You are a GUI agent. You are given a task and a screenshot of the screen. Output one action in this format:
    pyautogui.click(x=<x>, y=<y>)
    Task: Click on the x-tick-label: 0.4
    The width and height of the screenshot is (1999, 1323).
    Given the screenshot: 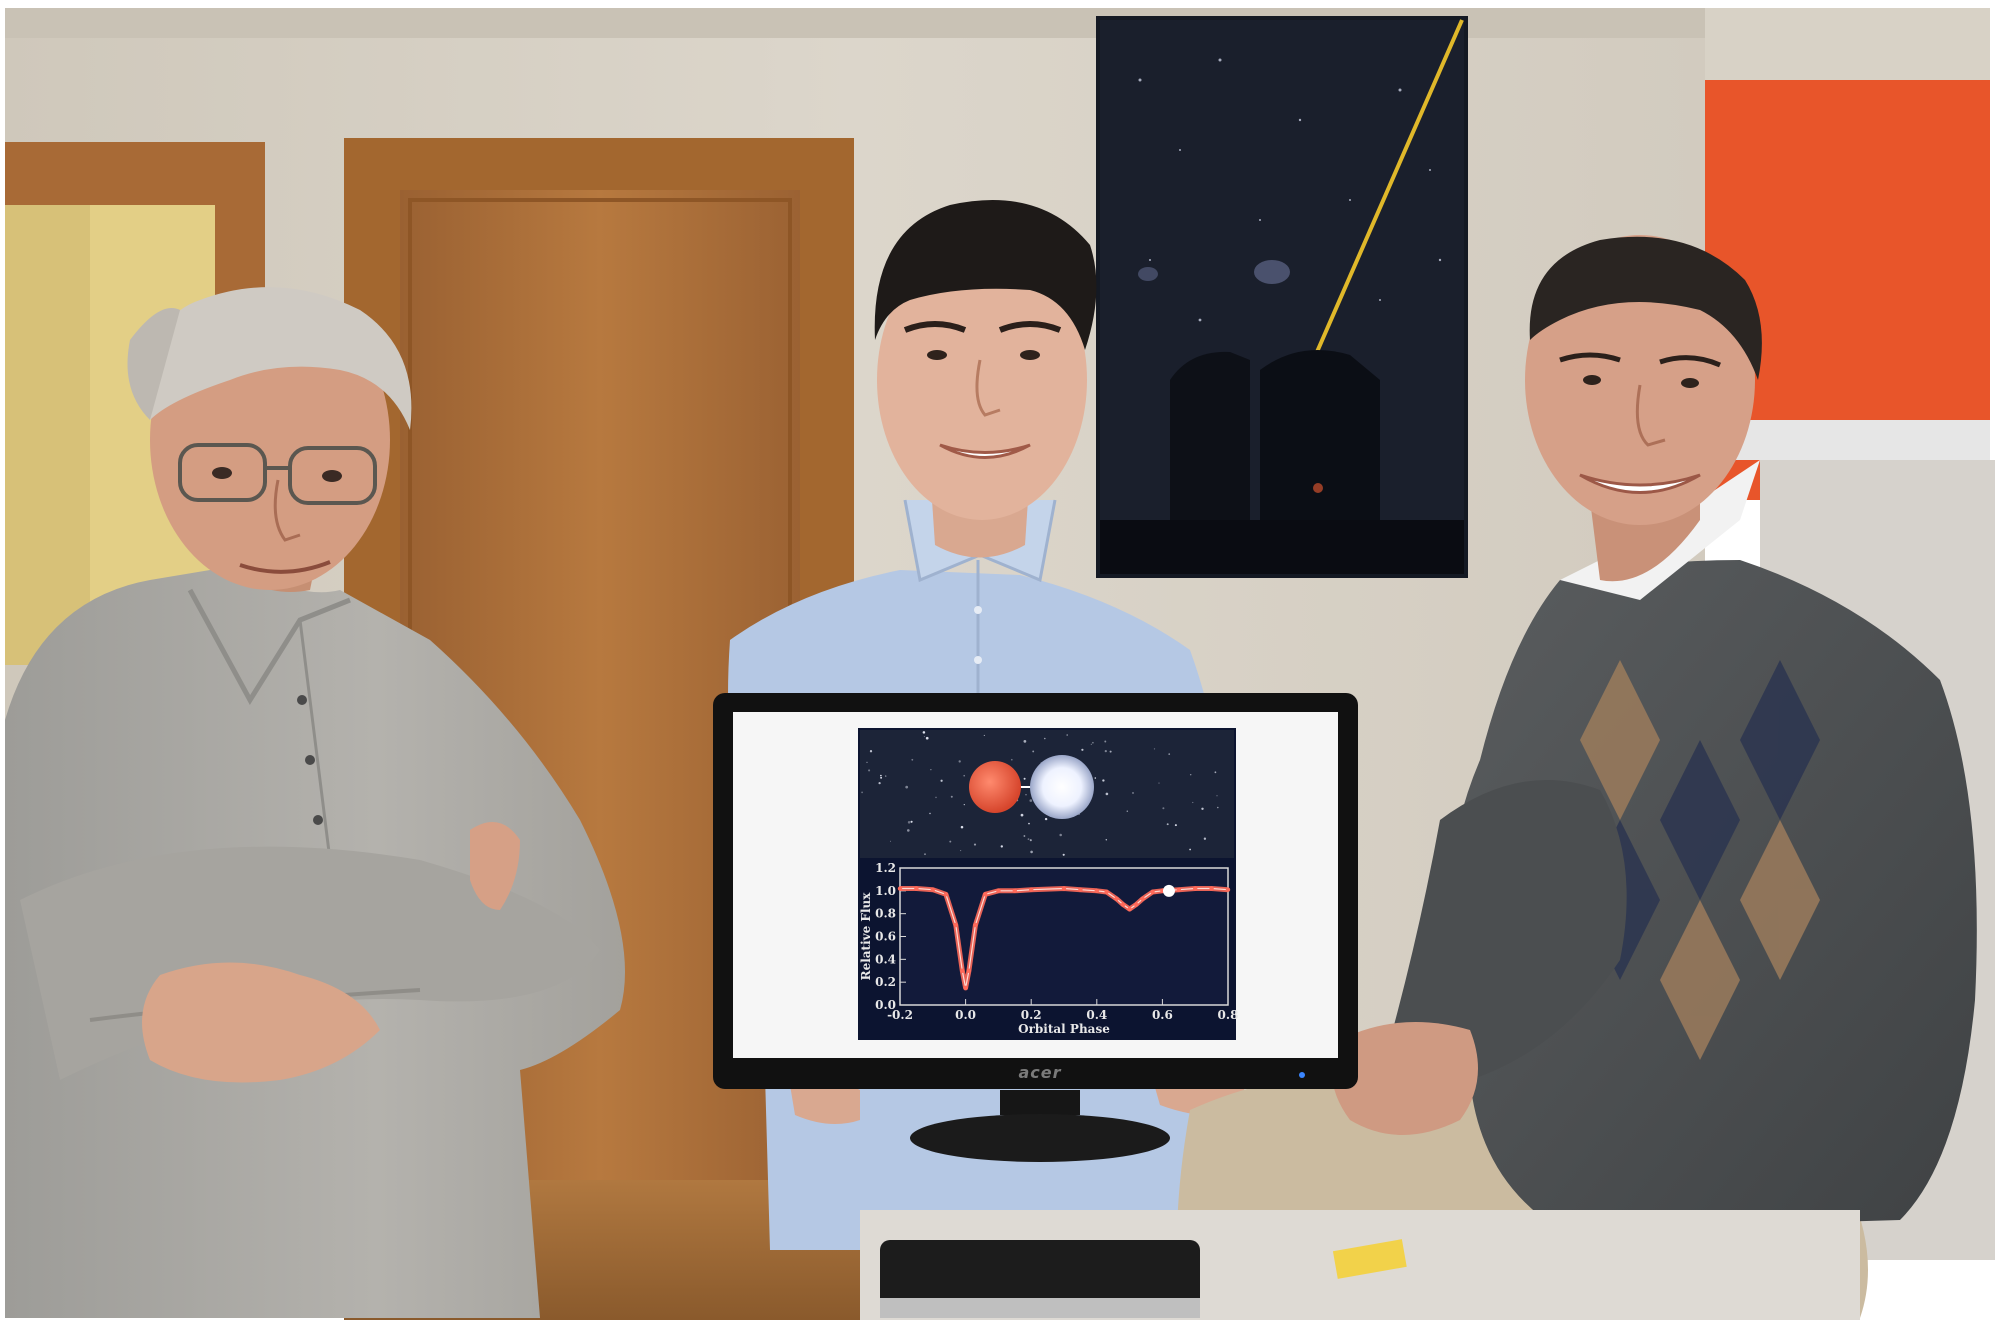 What is the action you would take?
    pyautogui.click(x=1096, y=1015)
    